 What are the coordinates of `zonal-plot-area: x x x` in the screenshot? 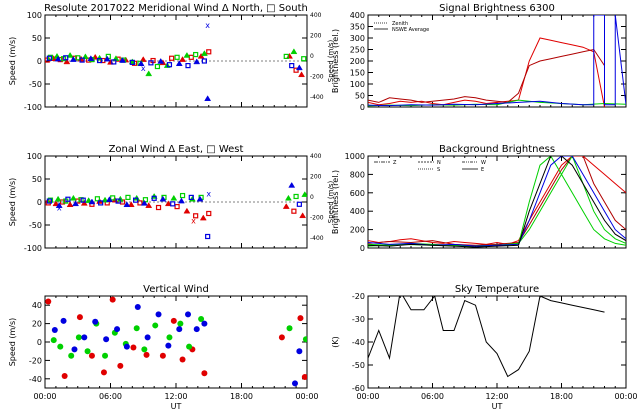 It's located at (176, 210).